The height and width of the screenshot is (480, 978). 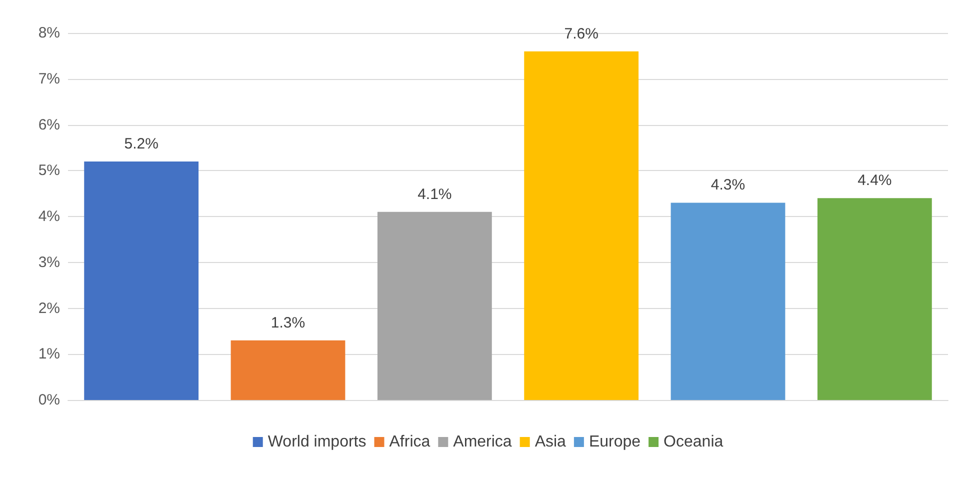 I want to click on text: 5.2%, so click(x=141, y=143).